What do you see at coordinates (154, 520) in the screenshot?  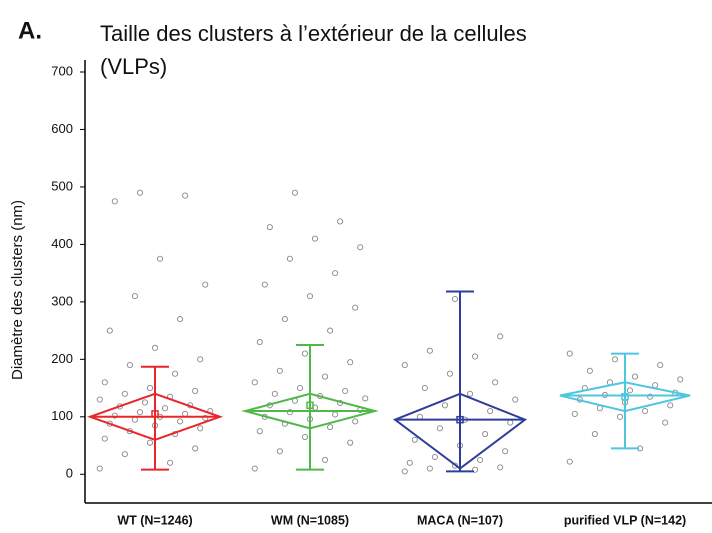 I see `x-tick-label: WT (N=1246)` at bounding box center [154, 520].